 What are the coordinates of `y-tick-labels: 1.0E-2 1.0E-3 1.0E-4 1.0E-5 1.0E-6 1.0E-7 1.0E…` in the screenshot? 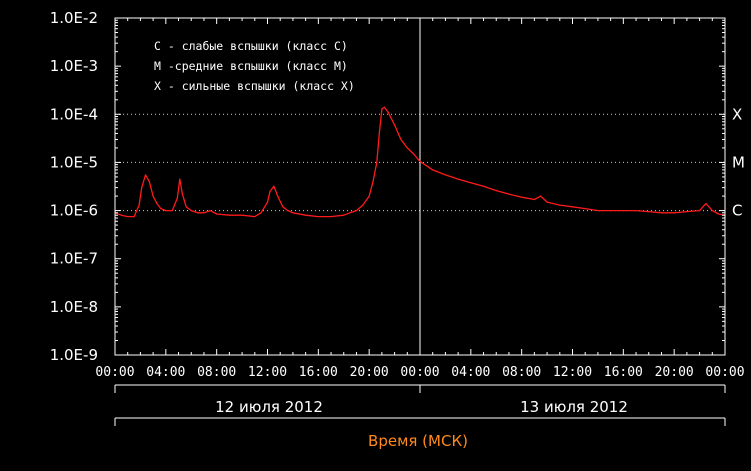 It's located at (74, 186).